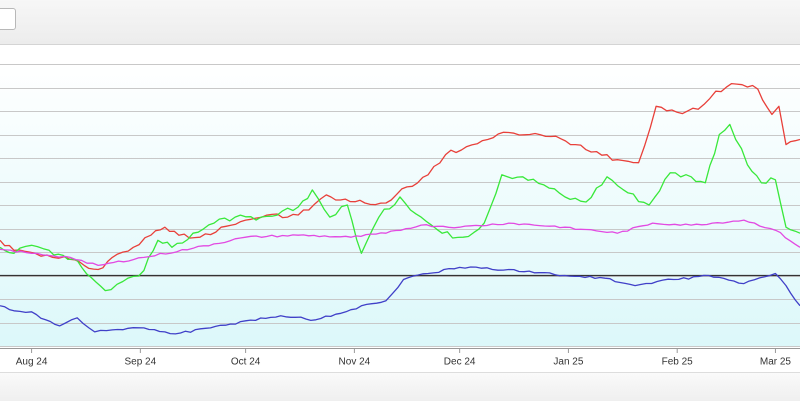  I want to click on x-tick-label: Dec 24, so click(460, 361).